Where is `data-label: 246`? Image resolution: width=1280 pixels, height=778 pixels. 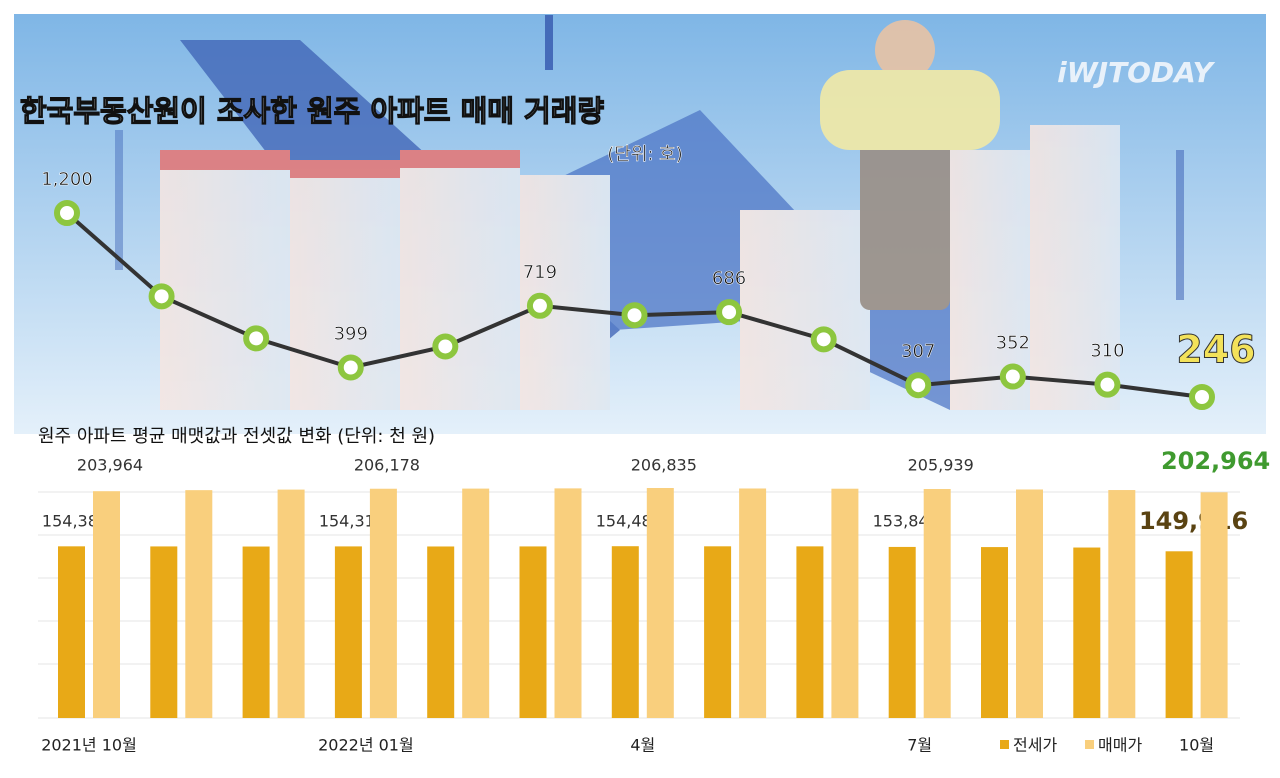
data-label: 246 is located at coordinates (1215, 350).